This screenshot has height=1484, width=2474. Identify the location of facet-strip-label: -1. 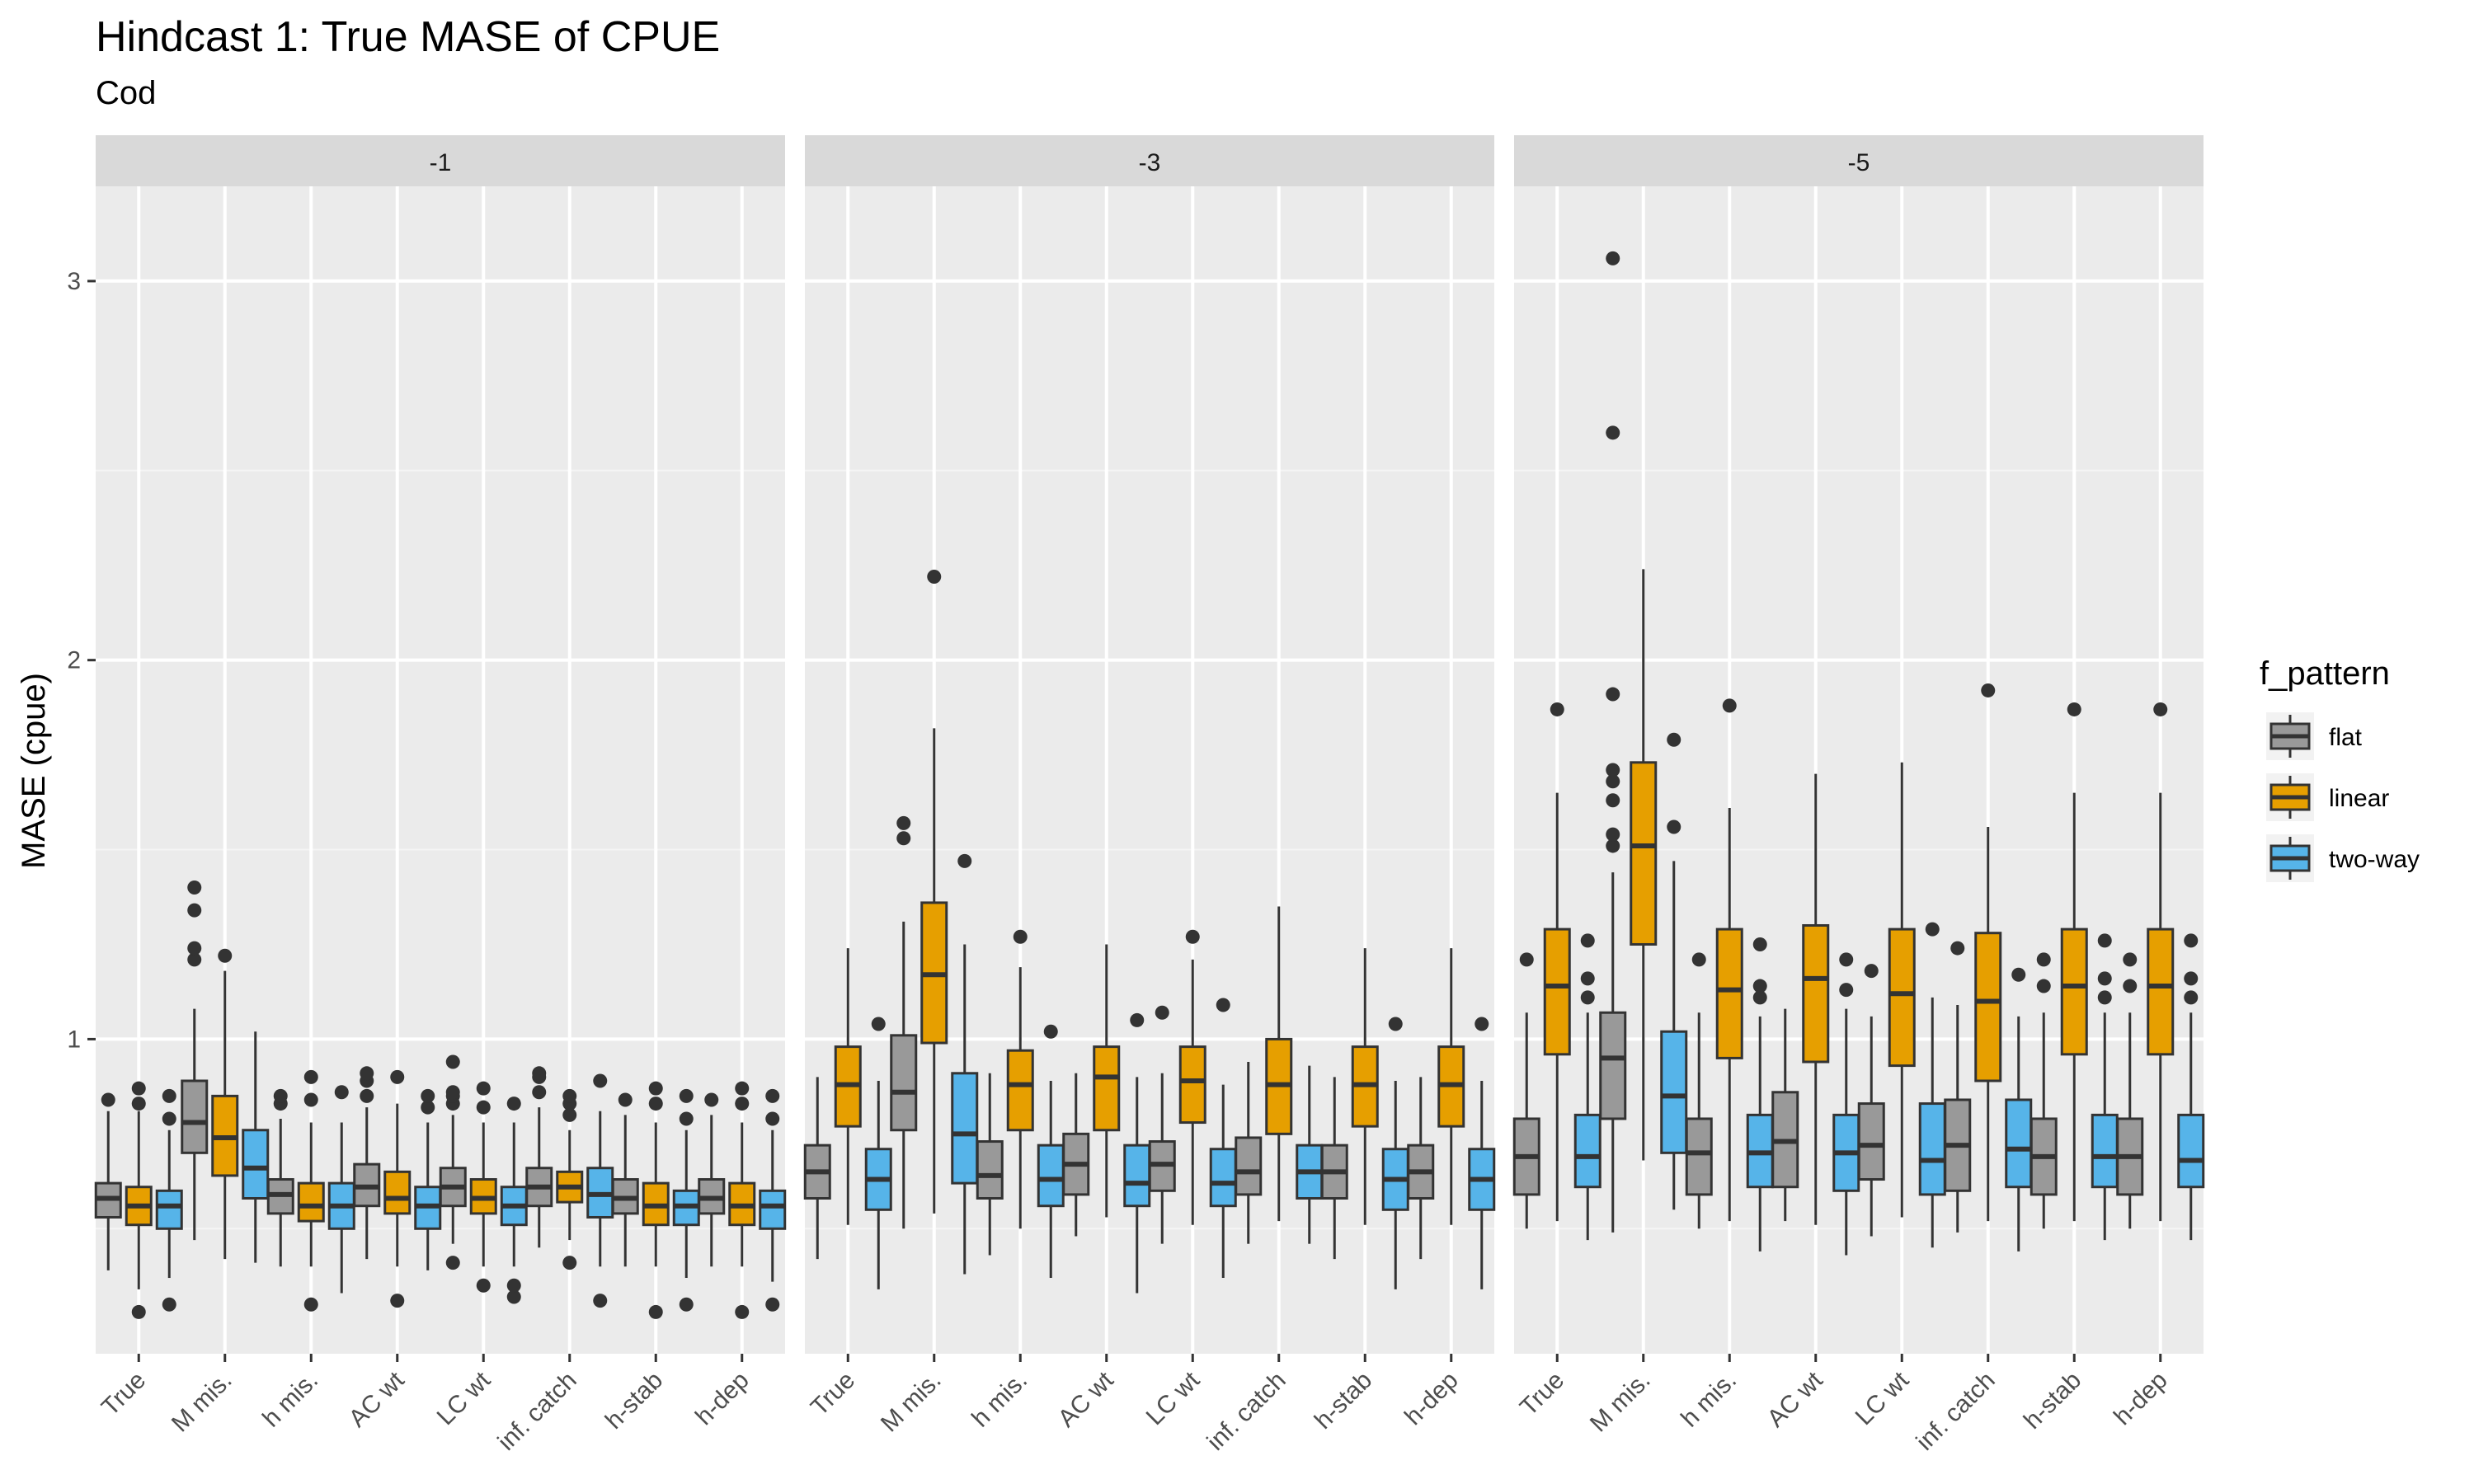
(441, 162).